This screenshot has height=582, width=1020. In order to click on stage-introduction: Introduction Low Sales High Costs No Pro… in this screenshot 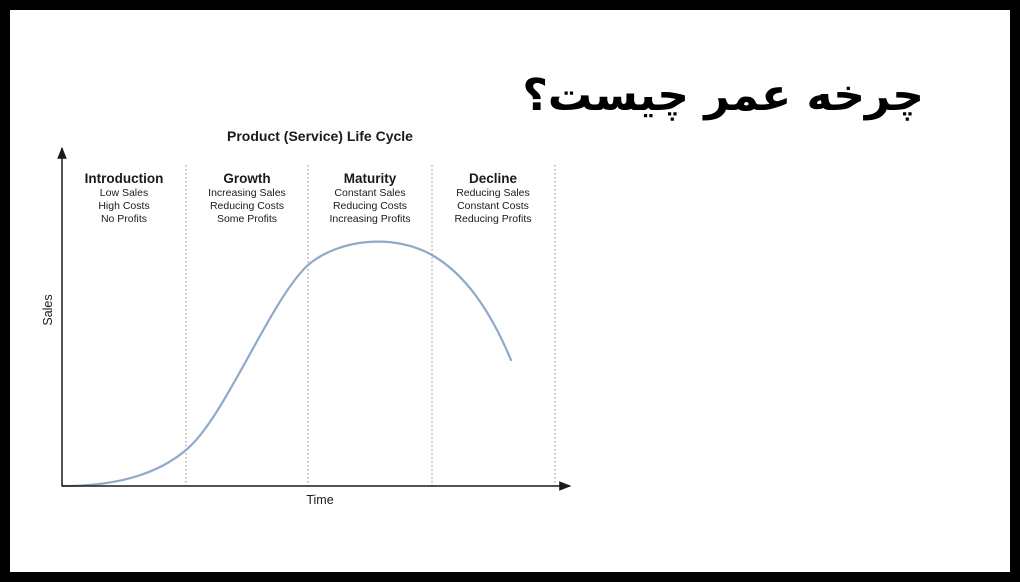, I will do `click(124, 198)`.